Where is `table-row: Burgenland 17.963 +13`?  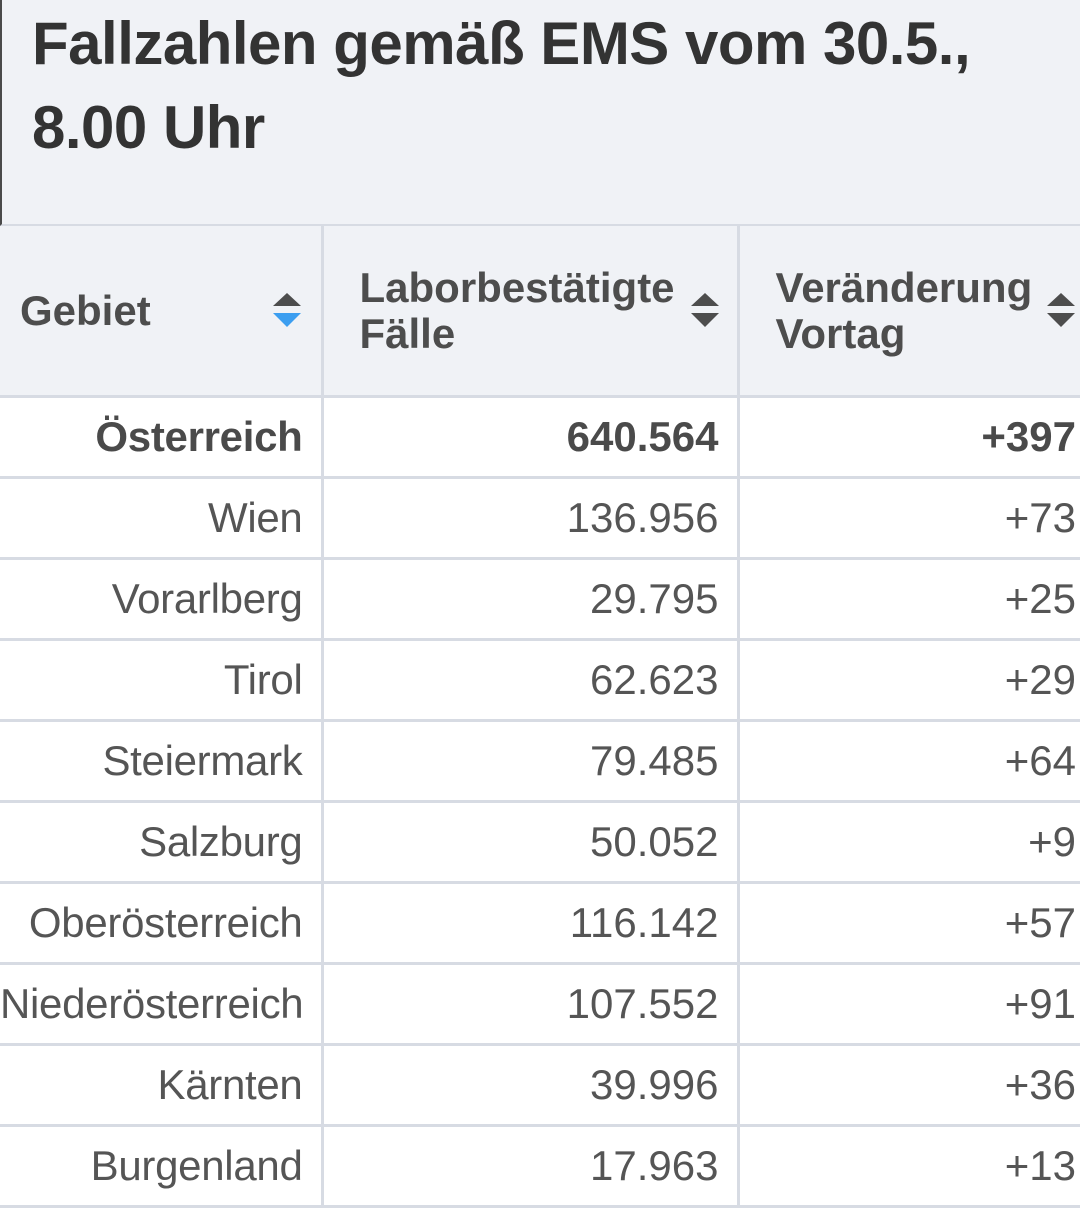
table-row: Burgenland 17.963 +13 is located at coordinates (540, 1166).